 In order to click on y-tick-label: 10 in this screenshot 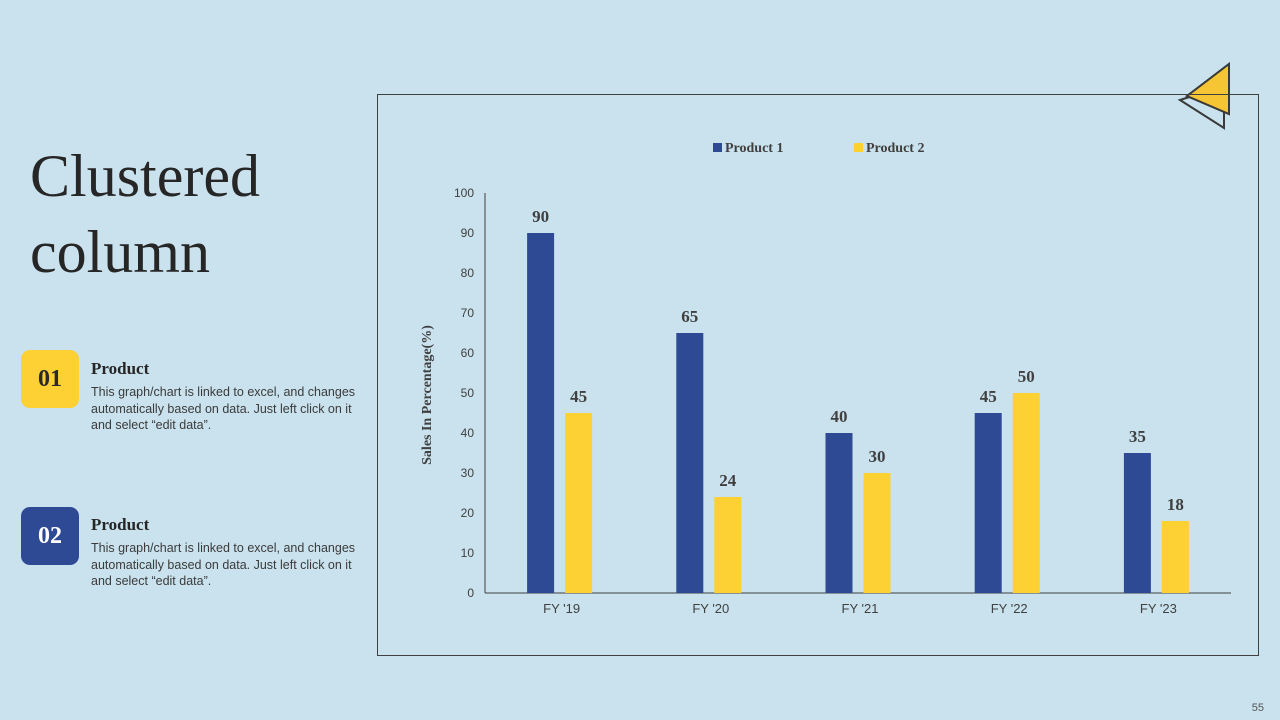, I will do `click(468, 553)`.